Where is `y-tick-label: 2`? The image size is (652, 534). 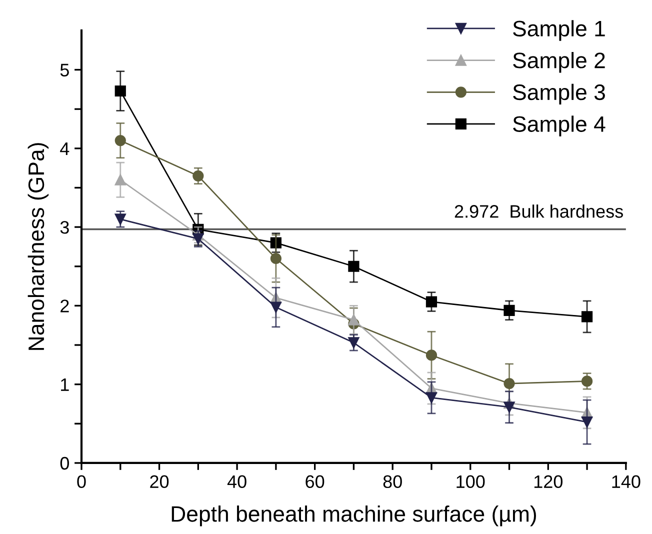 y-tick-label: 2 is located at coordinates (64, 306).